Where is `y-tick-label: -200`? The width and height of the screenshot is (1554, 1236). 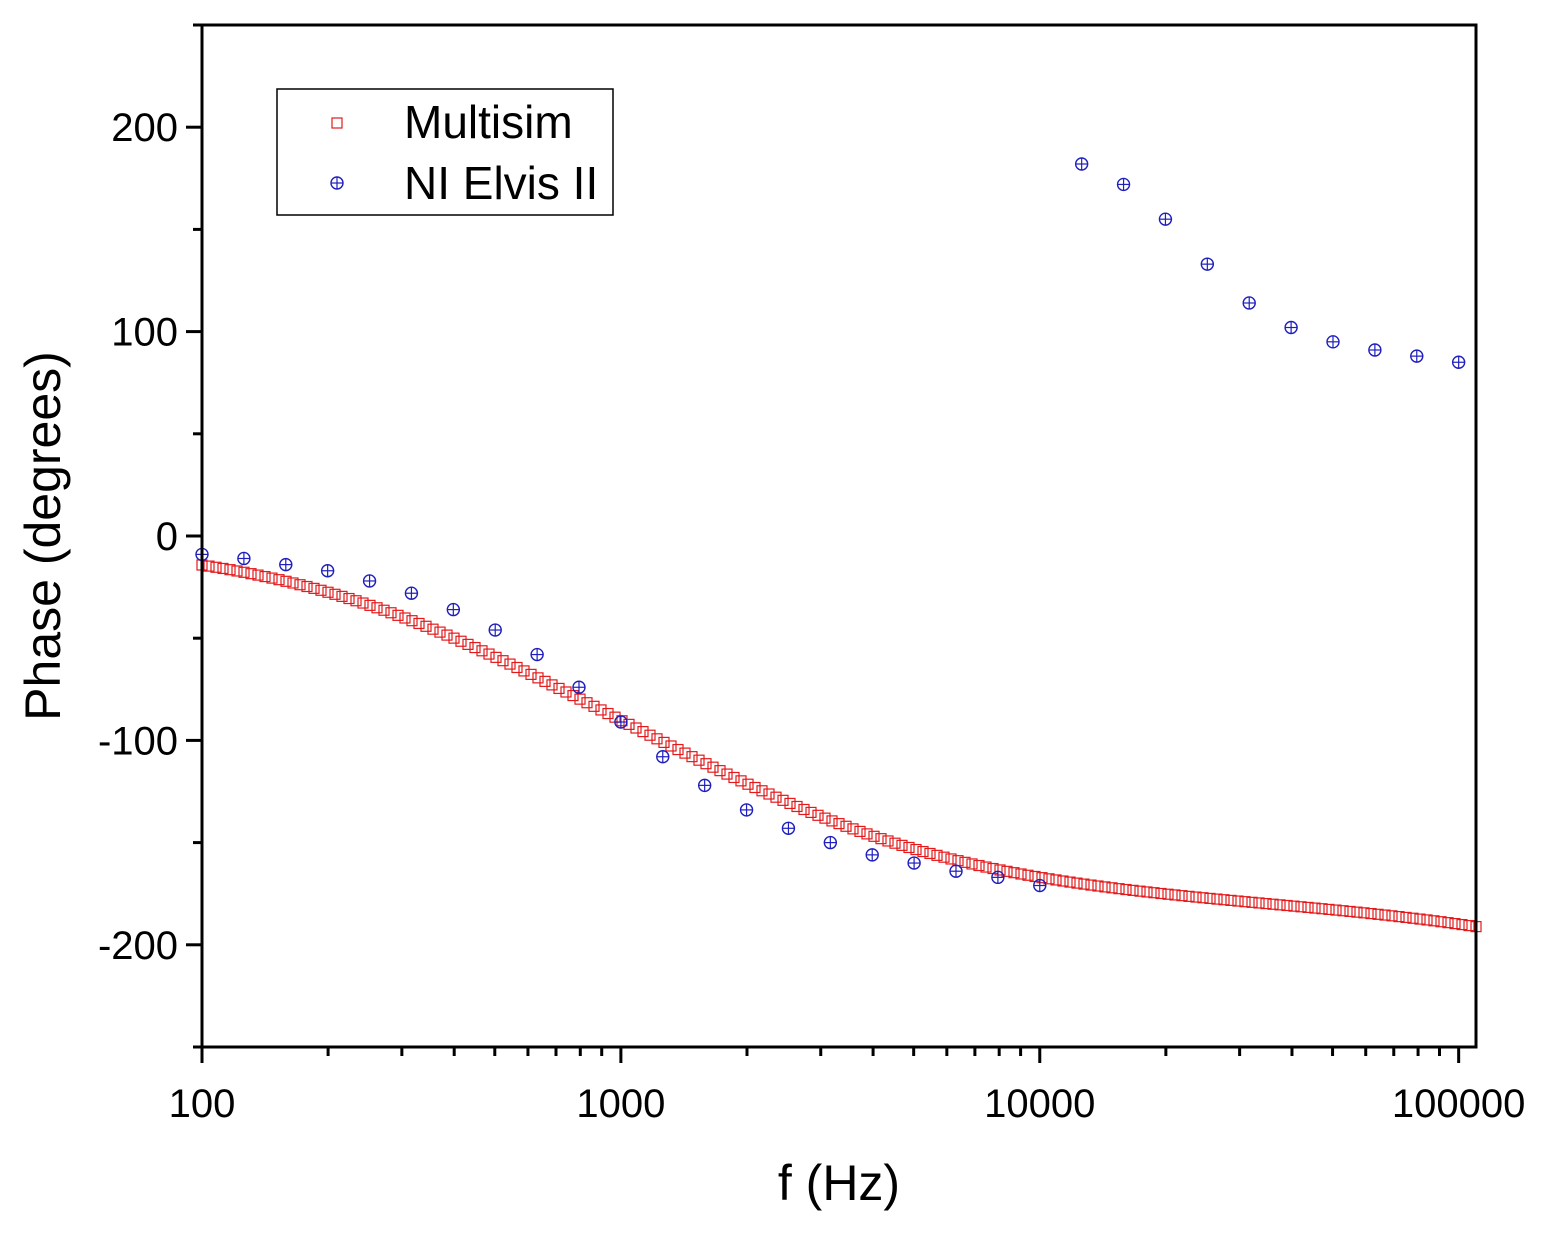
y-tick-label: -200 is located at coordinates (138, 946).